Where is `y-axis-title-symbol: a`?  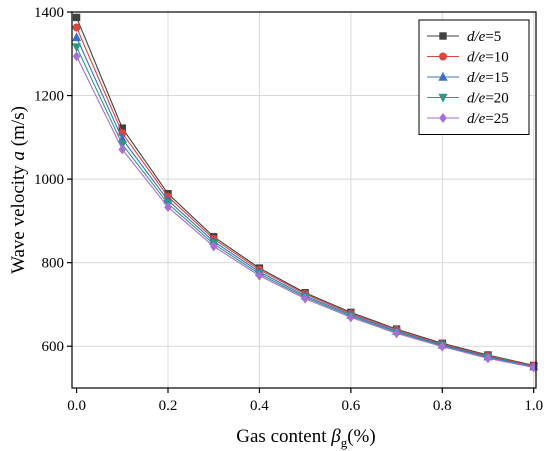 y-axis-title-symbol: a is located at coordinates (18, 156).